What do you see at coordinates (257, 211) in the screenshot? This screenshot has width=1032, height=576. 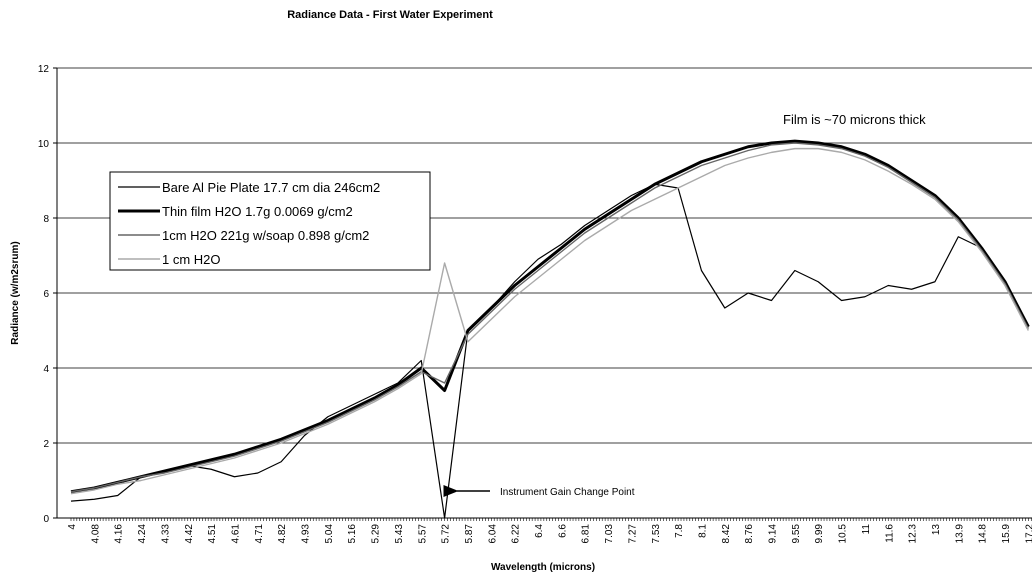 I see `legend-label: Thin film H2O 1.7g 0.0069 g/cm2` at bounding box center [257, 211].